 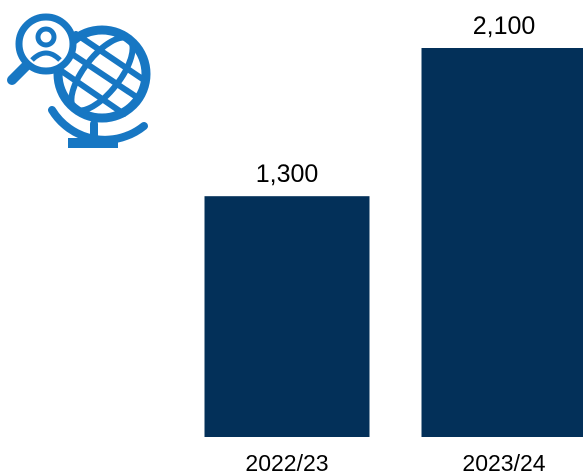 What do you see at coordinates (286, 463) in the screenshot?
I see `x-tick-label-2022-23: 2022/23` at bounding box center [286, 463].